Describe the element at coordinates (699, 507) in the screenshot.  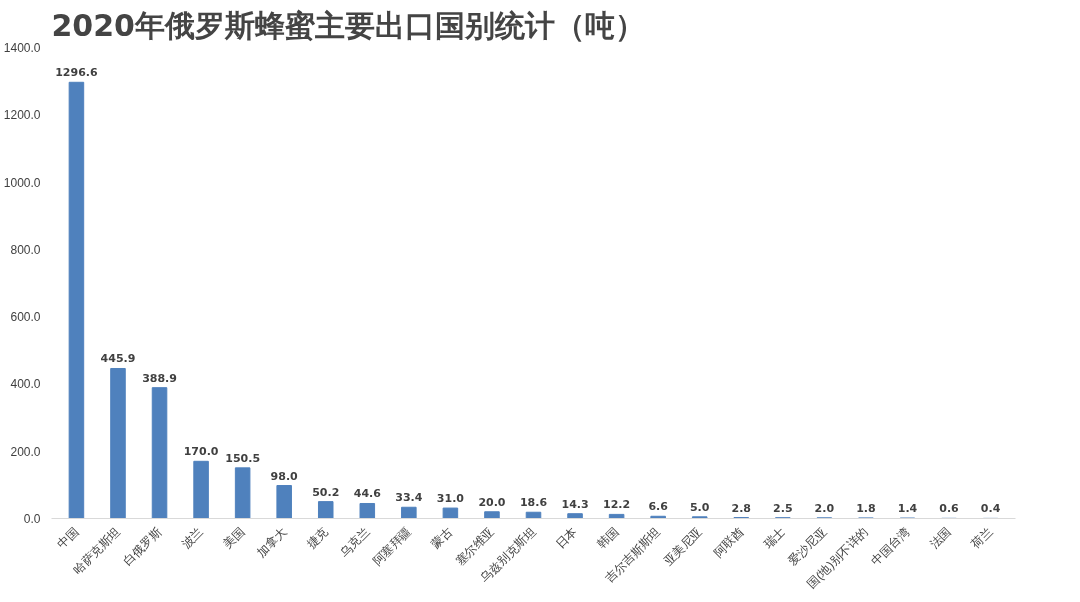
I see `data-label: 5.0` at that location.